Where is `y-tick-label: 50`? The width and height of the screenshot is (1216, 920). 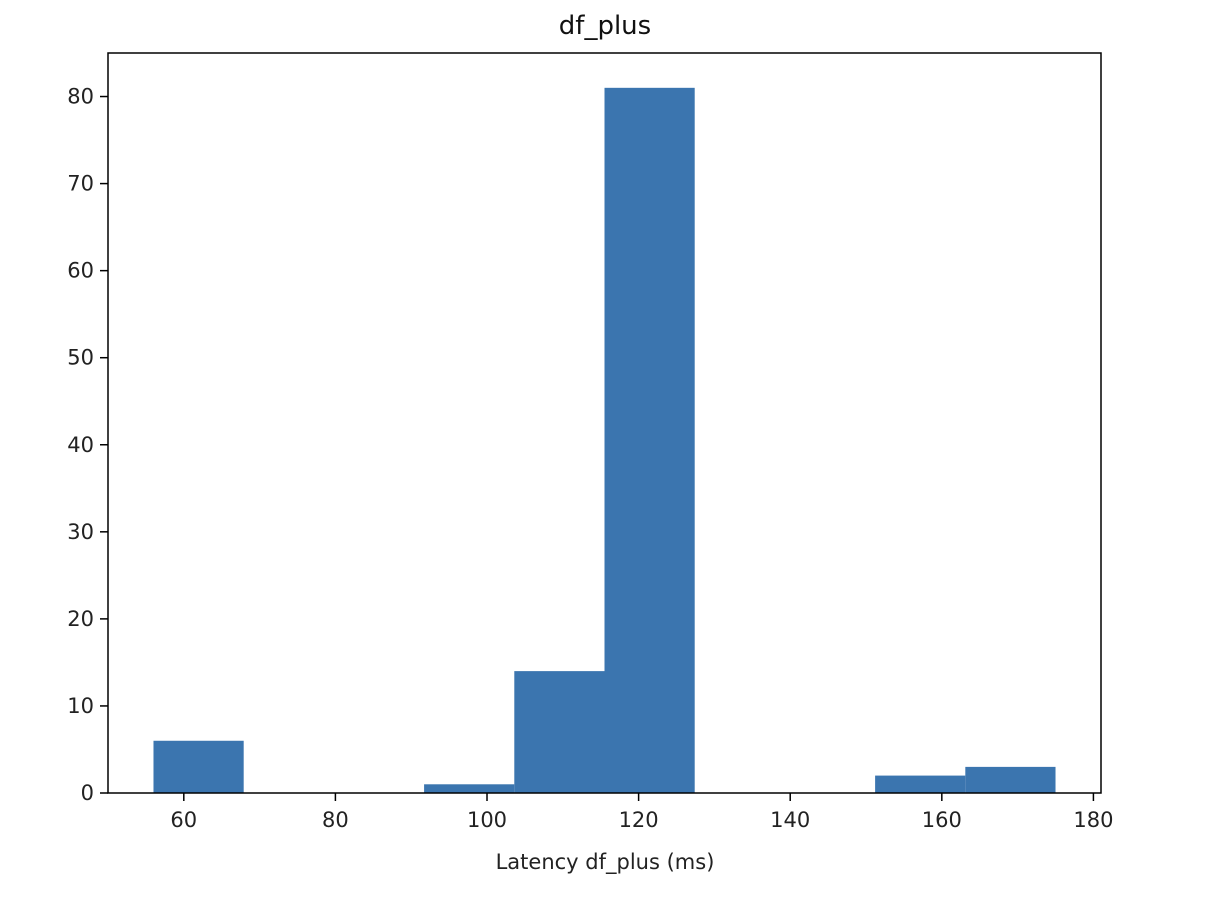 y-tick-label: 50 is located at coordinates (80, 358).